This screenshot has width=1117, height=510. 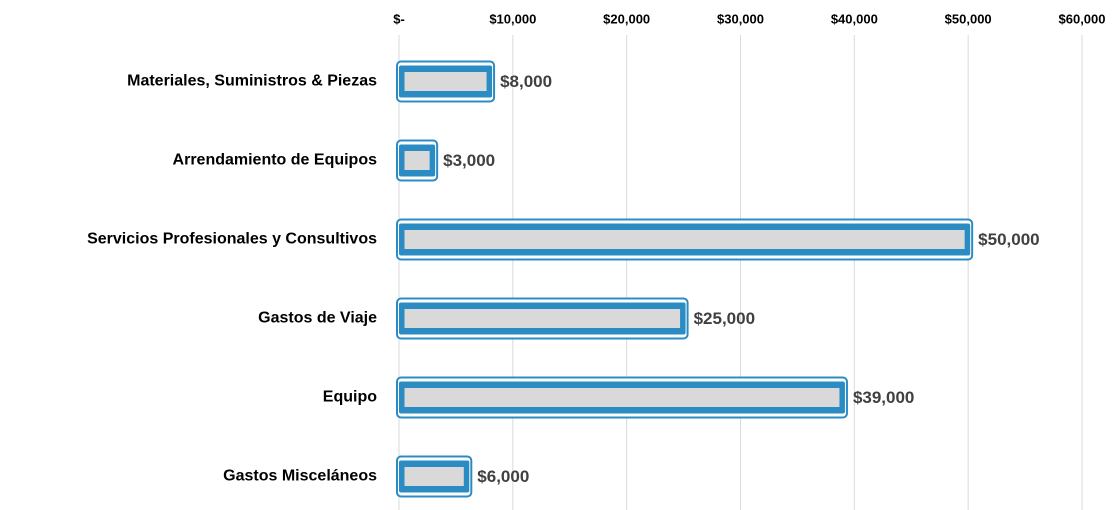 What do you see at coordinates (626, 18) in the screenshot?
I see `x-tick-label: $20,000` at bounding box center [626, 18].